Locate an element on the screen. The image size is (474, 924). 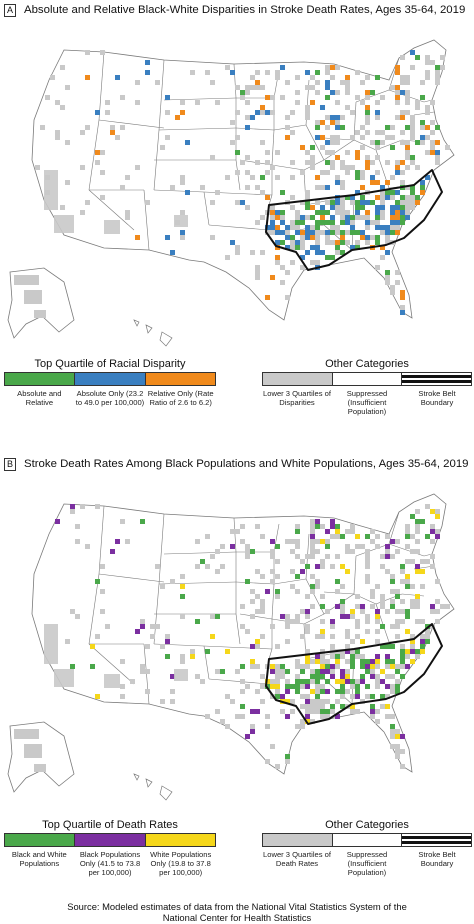
panel-a-legend-label-2: Absolute Only (23.2 to 49.0 per 100,000) is located at coordinates (110, 398).